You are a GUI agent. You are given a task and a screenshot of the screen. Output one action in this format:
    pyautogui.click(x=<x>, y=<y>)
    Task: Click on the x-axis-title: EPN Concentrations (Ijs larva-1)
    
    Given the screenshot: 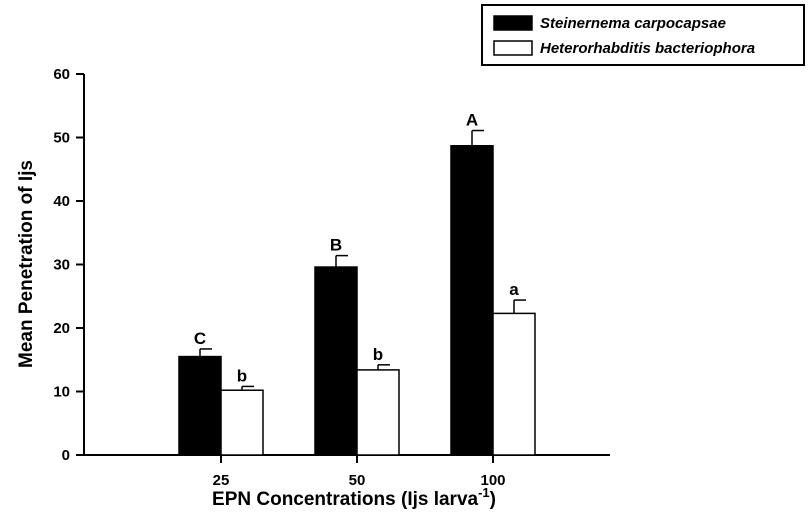 What is the action you would take?
    pyautogui.click(x=354, y=497)
    